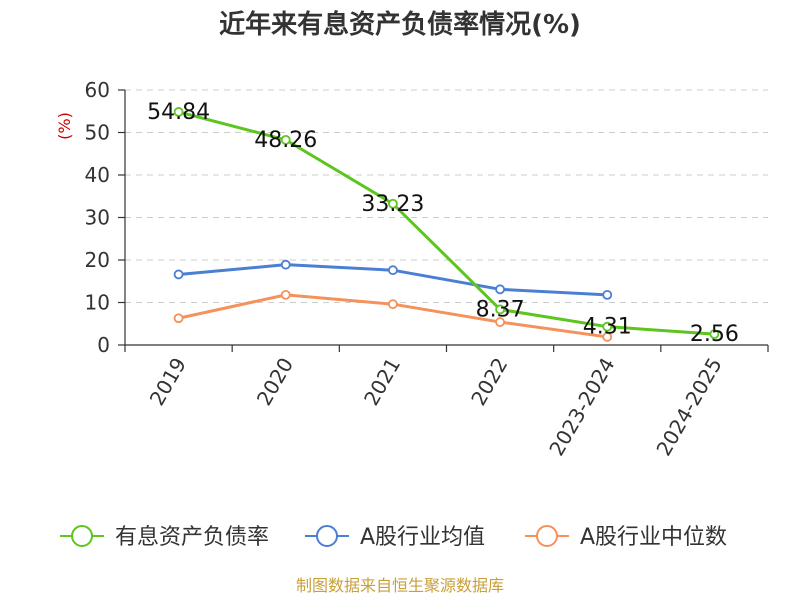  What do you see at coordinates (422, 537) in the screenshot?
I see `legend-label: A股行业均值` at bounding box center [422, 537].